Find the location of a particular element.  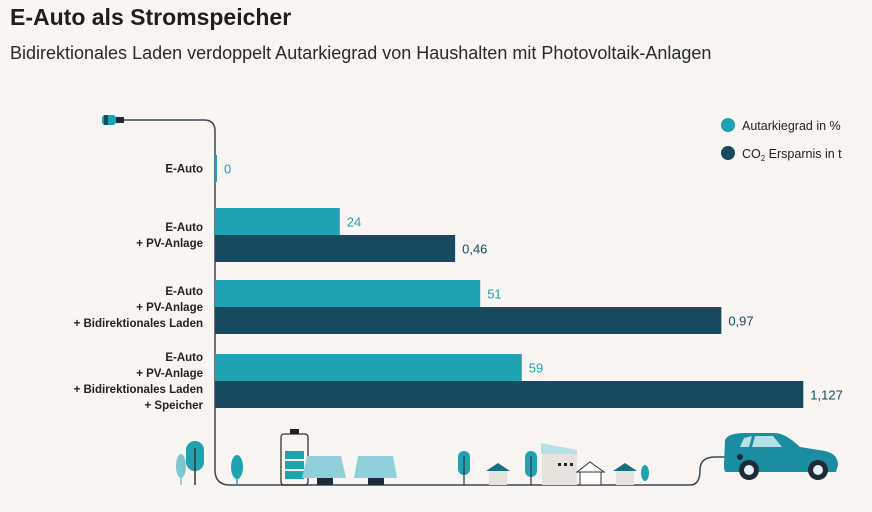

data-label: 1,127 is located at coordinates (826, 395).